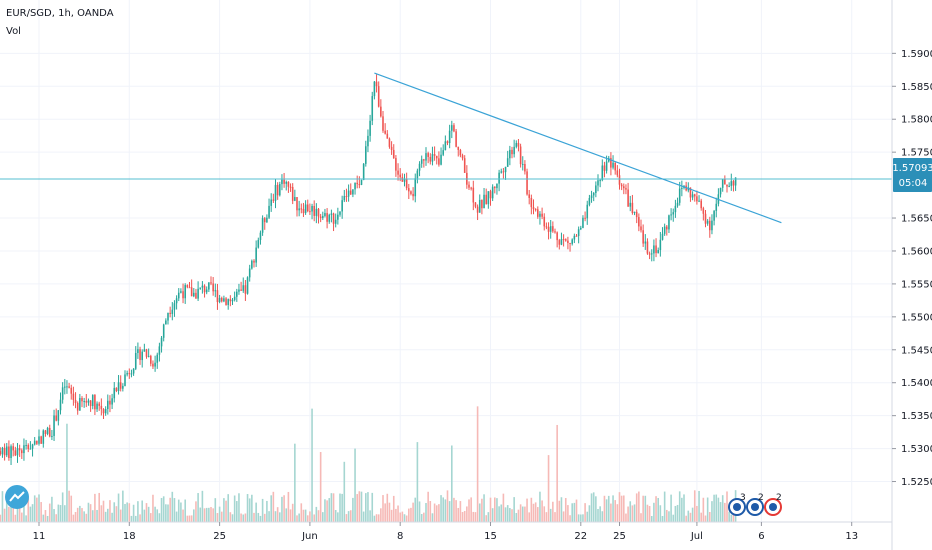 This screenshot has height=550, width=932. What do you see at coordinates (578, 148) in the screenshot?
I see `trendline` at bounding box center [578, 148].